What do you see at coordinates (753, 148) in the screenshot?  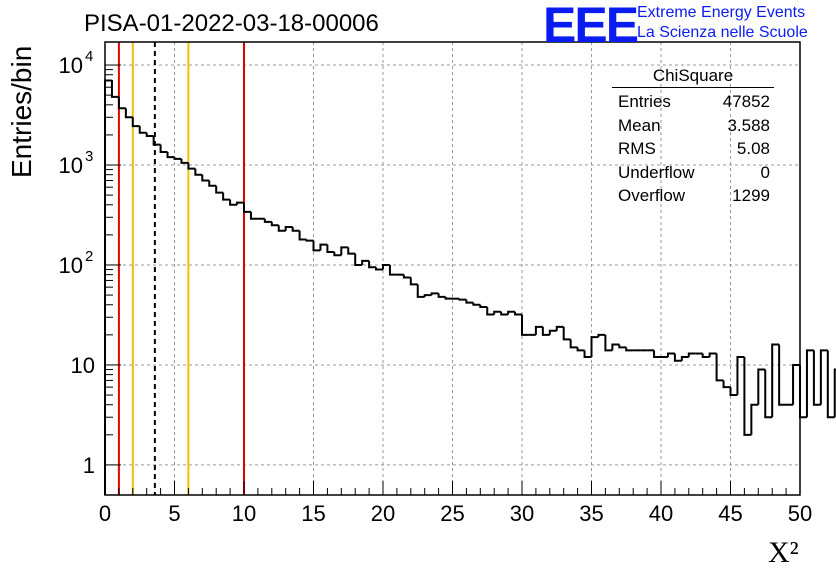 I see `stats-value: 5.08` at bounding box center [753, 148].